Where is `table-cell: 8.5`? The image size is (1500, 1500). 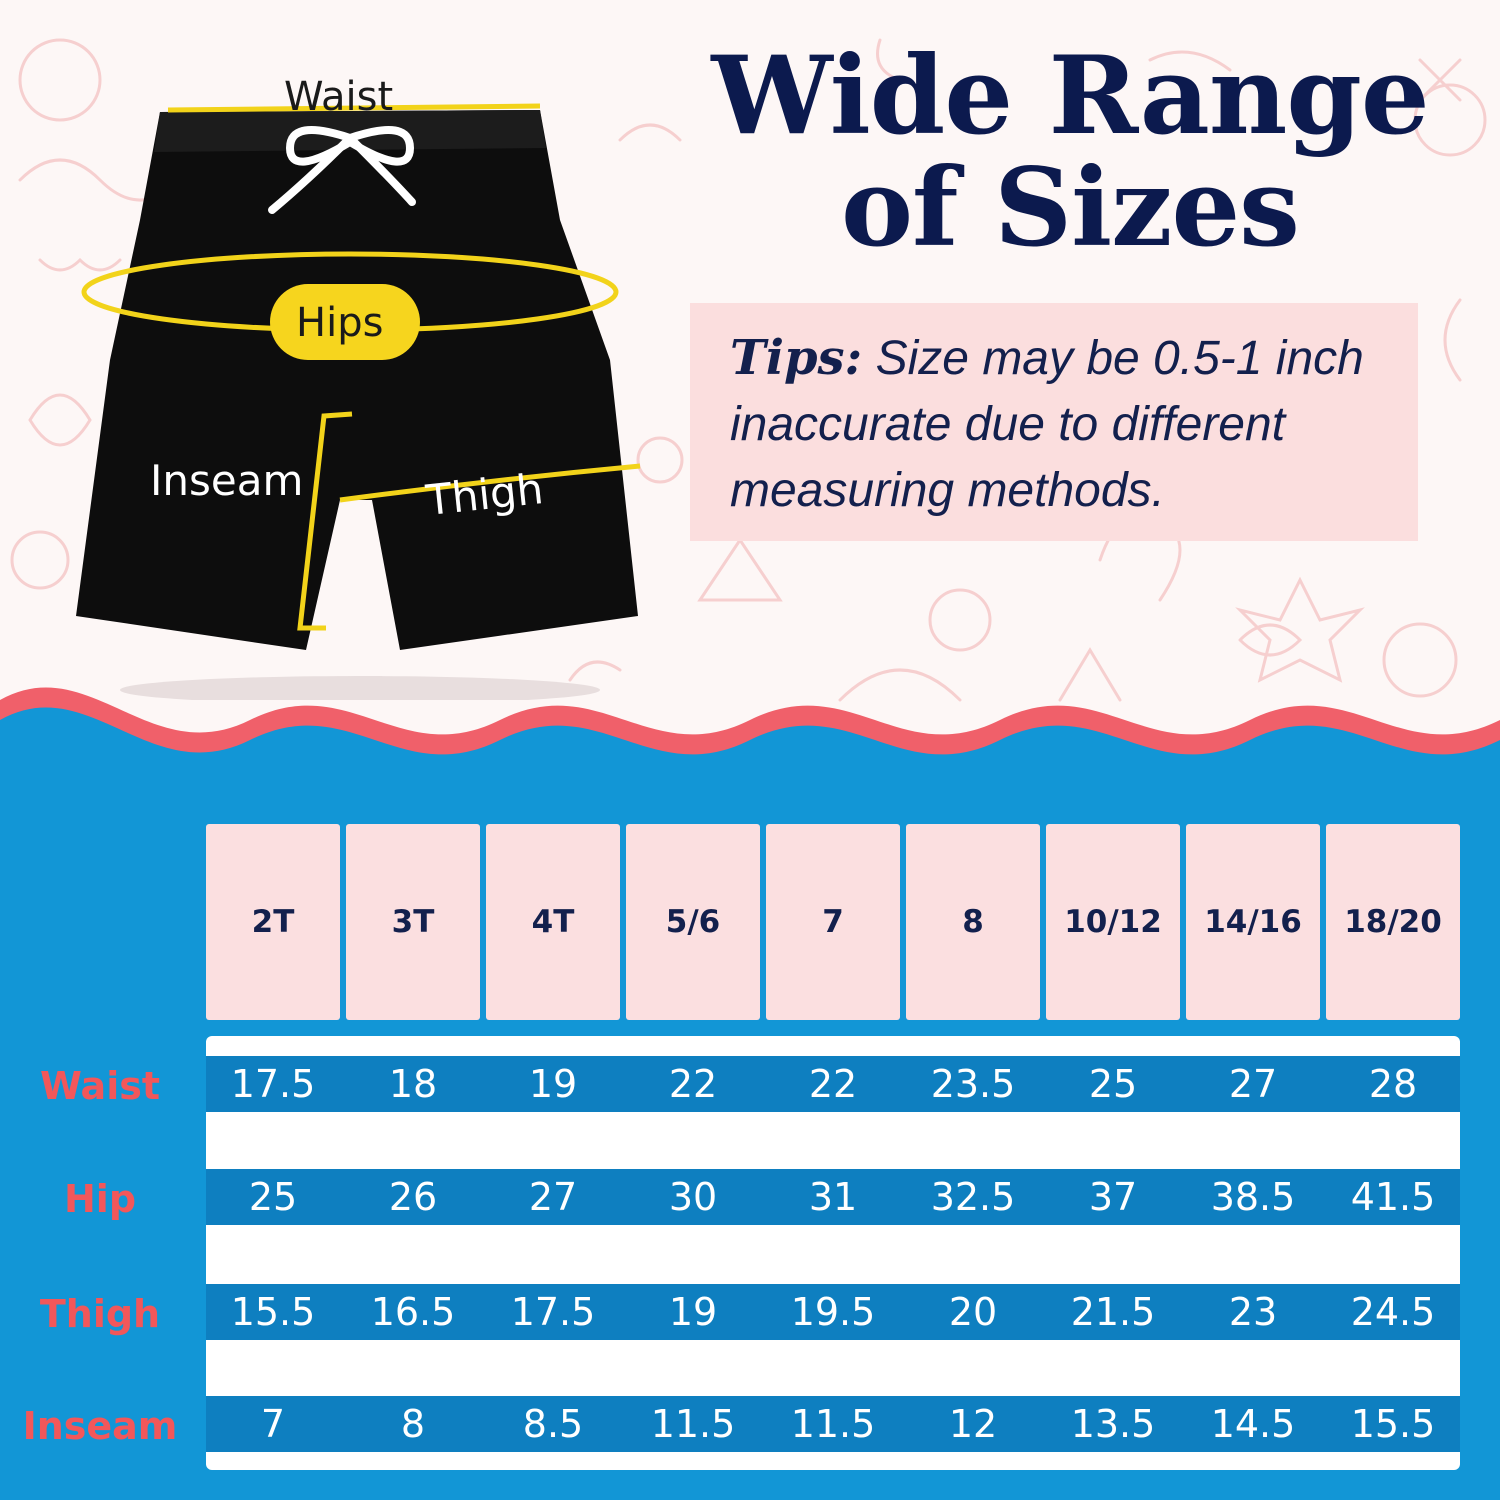
table-cell: 8.5 is located at coordinates (553, 1424).